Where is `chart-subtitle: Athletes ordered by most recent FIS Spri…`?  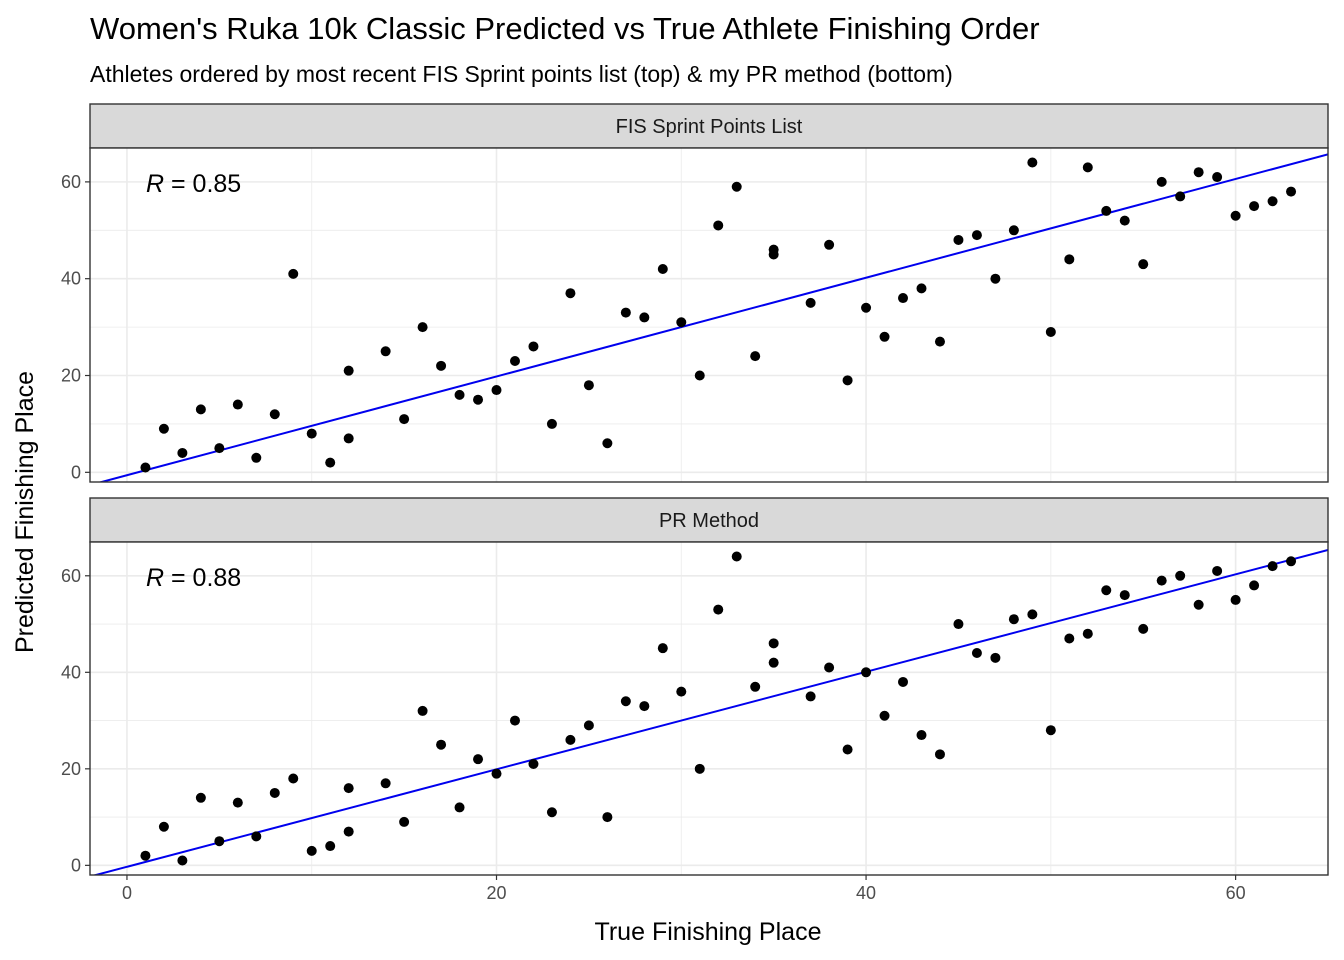 chart-subtitle: Athletes ordered by most recent FIS Spri… is located at coordinates (521, 74).